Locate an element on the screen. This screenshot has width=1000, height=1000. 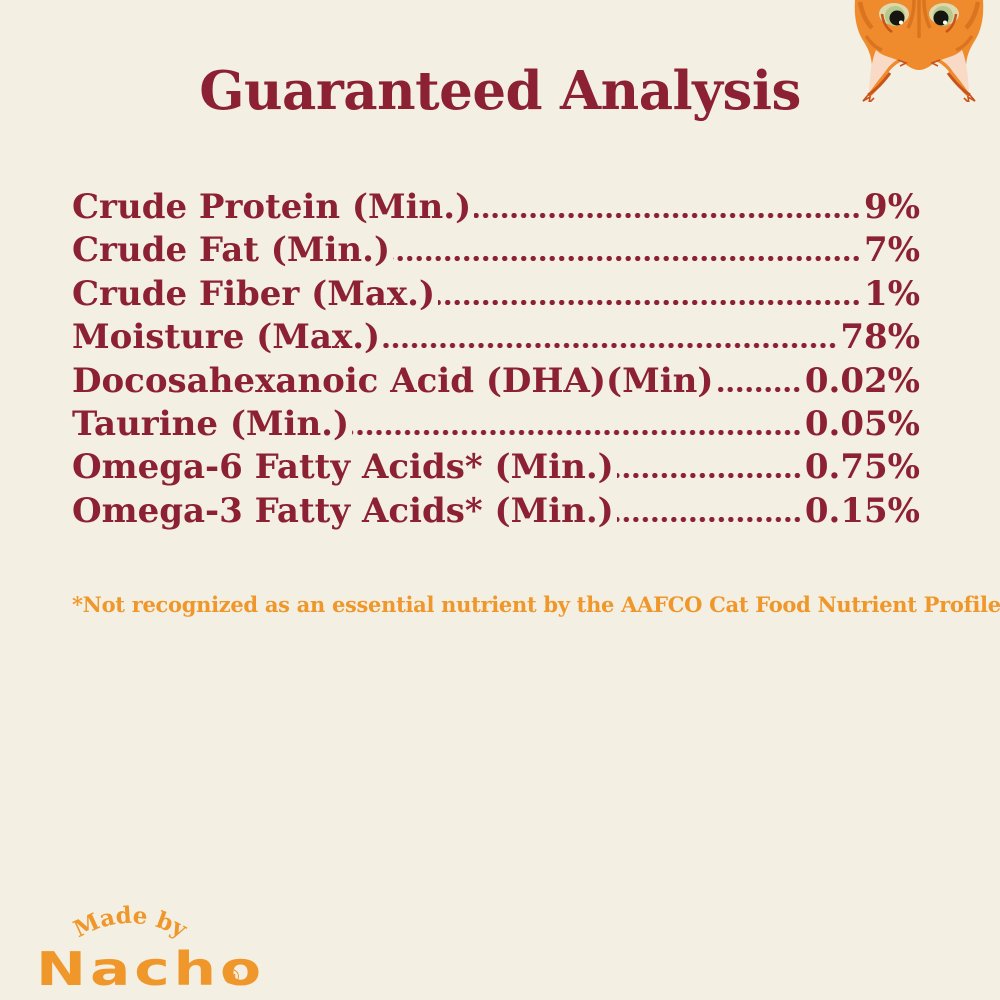
nutrient-label: Crude Fiber (Max.) is located at coordinates (254, 293).